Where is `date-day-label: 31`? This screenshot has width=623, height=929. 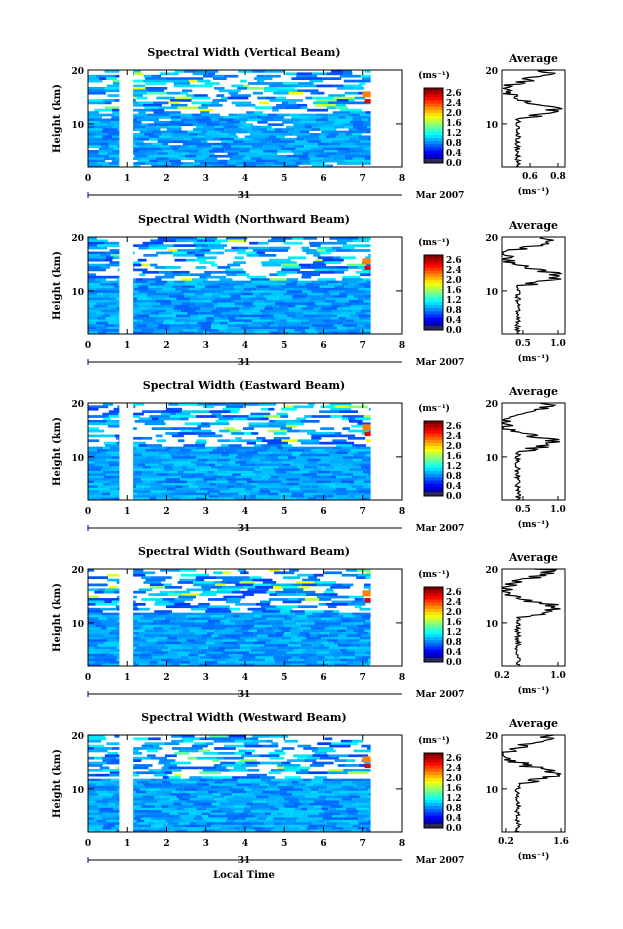 date-day-label: 31 is located at coordinates (244, 695).